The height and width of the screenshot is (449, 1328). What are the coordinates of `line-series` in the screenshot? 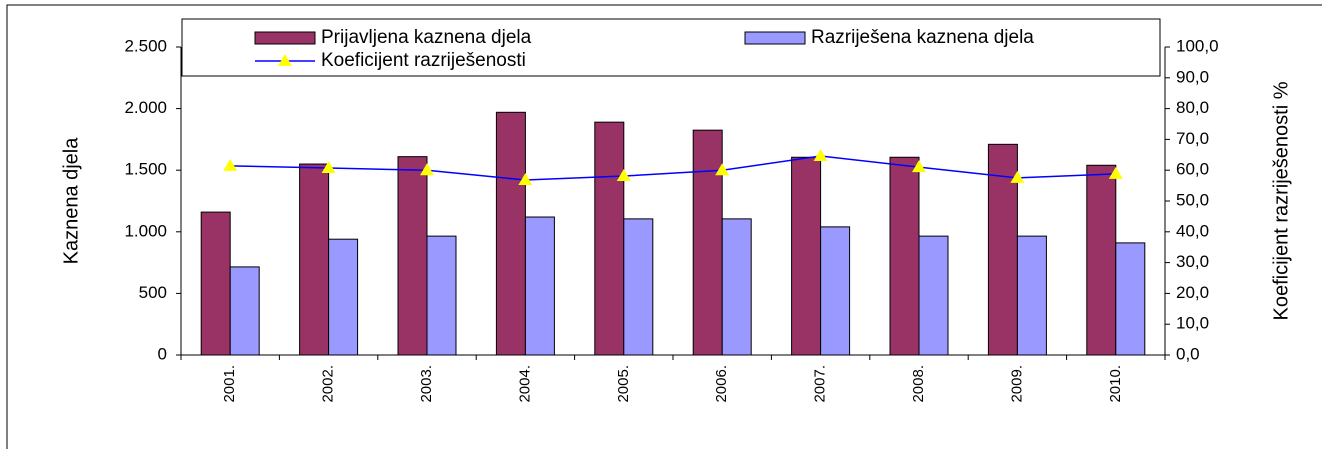 It's located at (673, 168).